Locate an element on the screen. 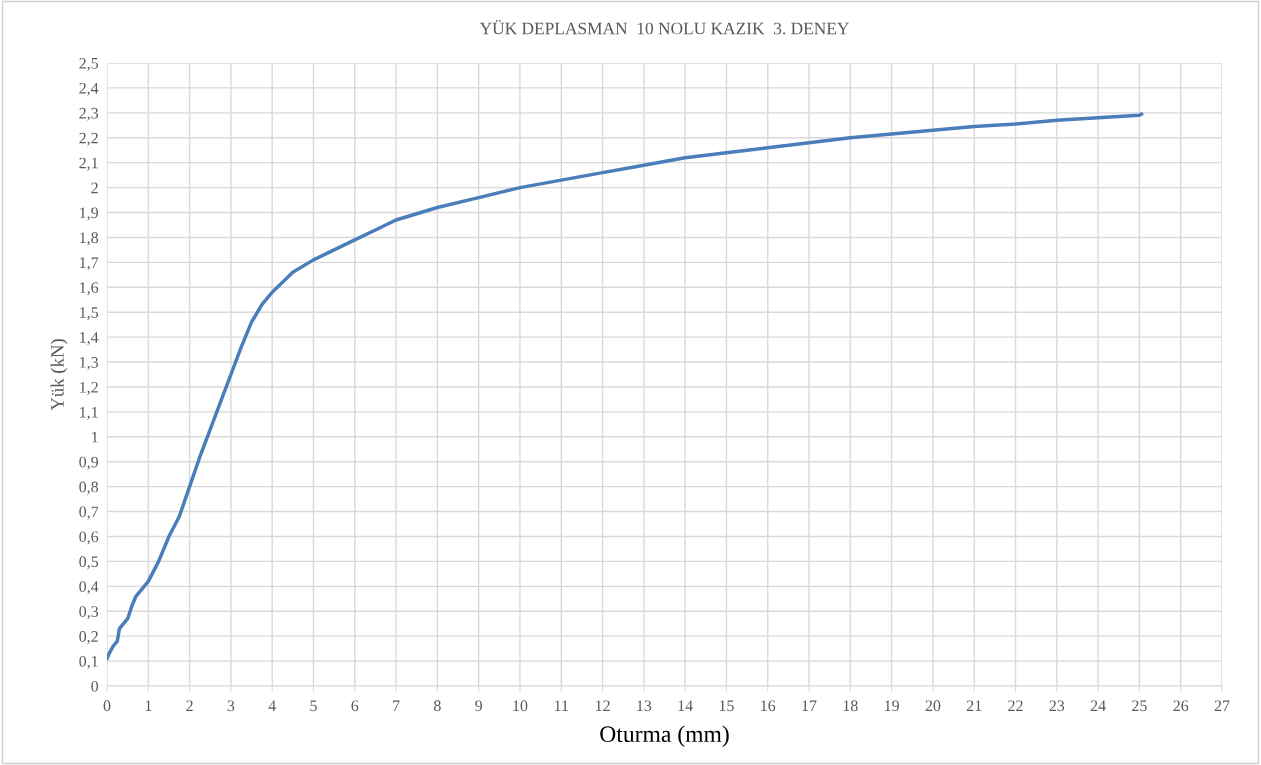  y-tick-label: 1,7 is located at coordinates (89, 264).